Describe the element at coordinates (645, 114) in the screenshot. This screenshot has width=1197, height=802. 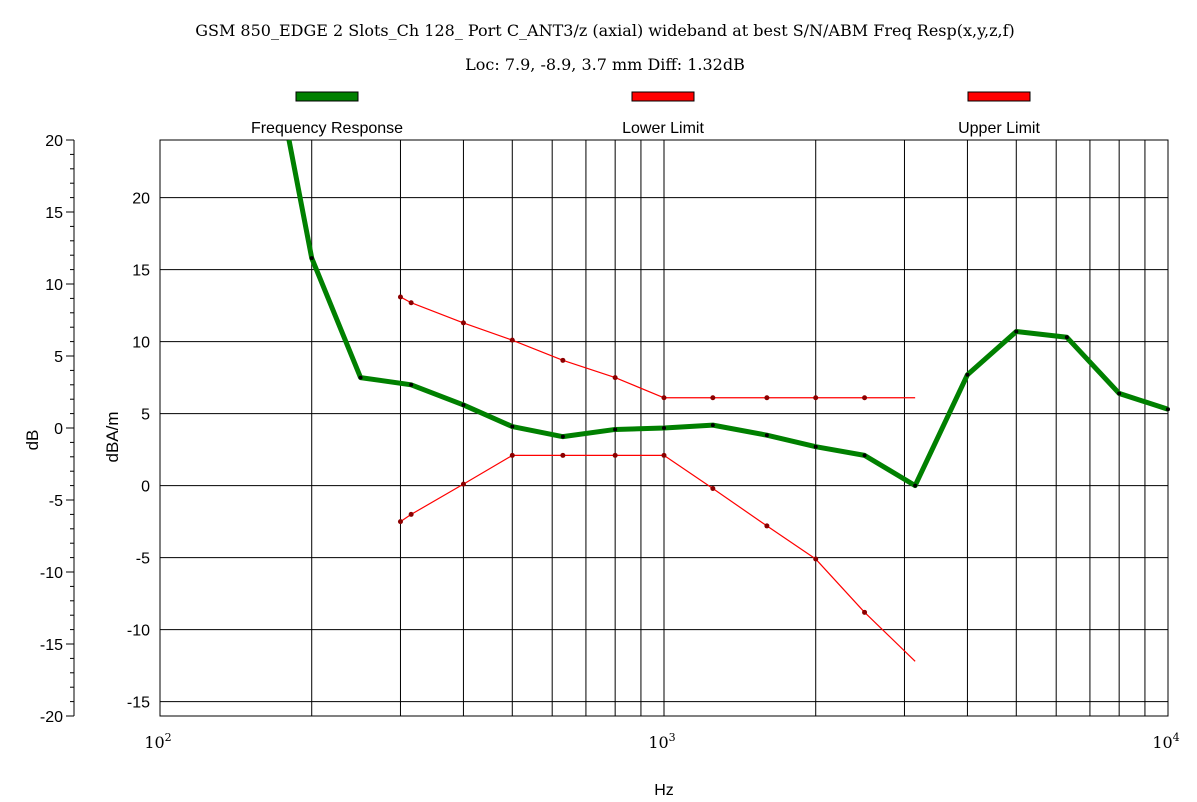
I see `legend: Frequency Response Lower Limit Upper Limit` at that location.